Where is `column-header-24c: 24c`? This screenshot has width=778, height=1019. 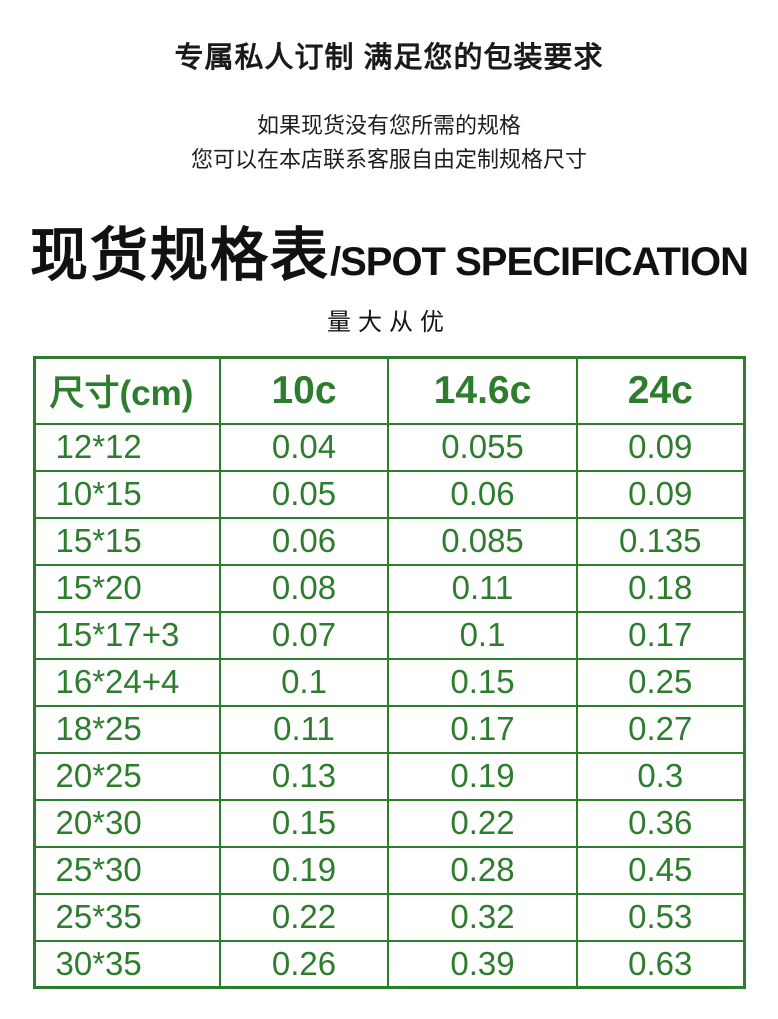 column-header-24c: 24c is located at coordinates (660, 390).